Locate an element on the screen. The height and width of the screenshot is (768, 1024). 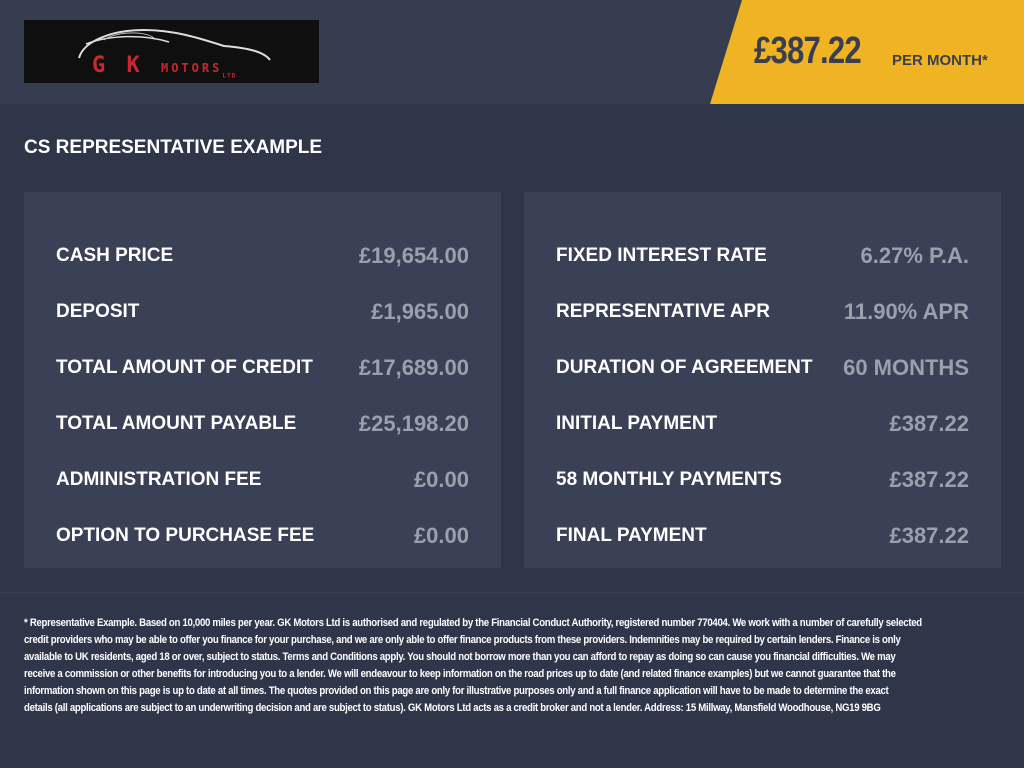
header: G K MOTORSLTD £387.22 PER MONTH* is located at coordinates (512, 52).